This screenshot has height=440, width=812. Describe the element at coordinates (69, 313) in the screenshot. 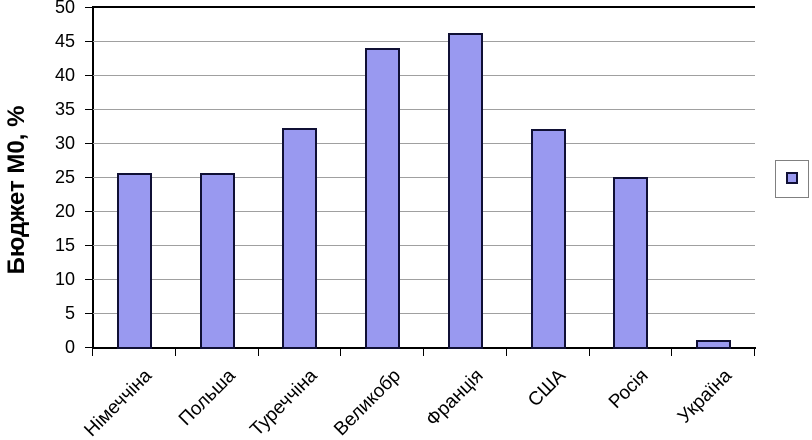

I see `y-tick-label-5: 5` at that location.